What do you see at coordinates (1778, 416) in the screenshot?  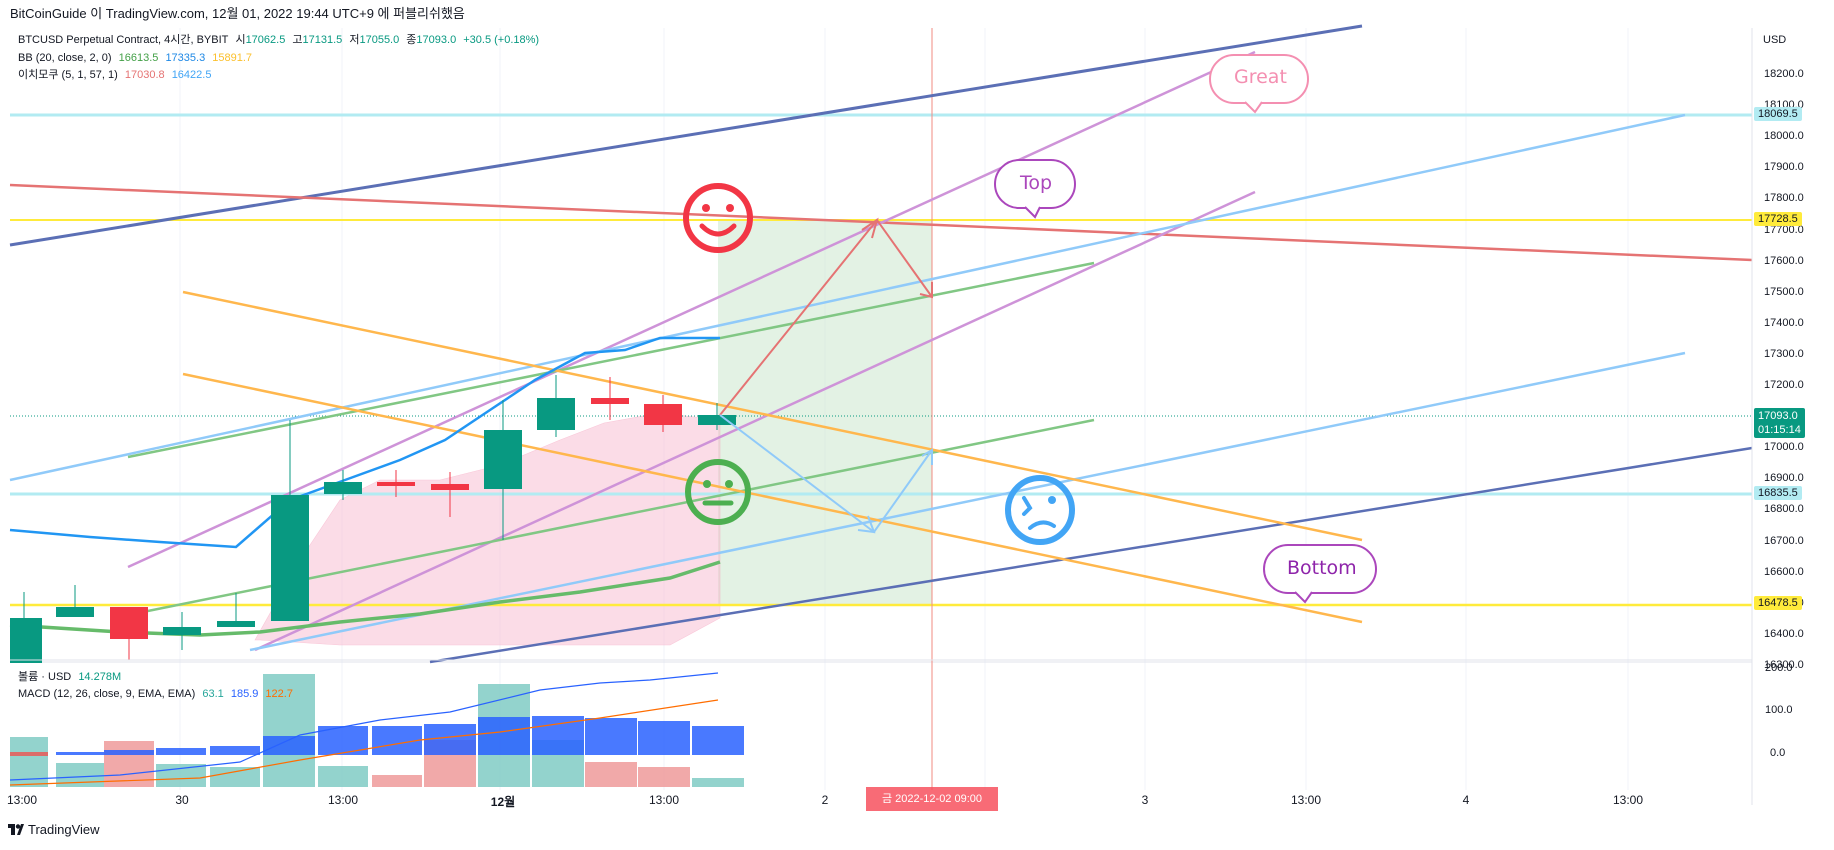 I see `current-price-value: 17093.0` at bounding box center [1778, 416].